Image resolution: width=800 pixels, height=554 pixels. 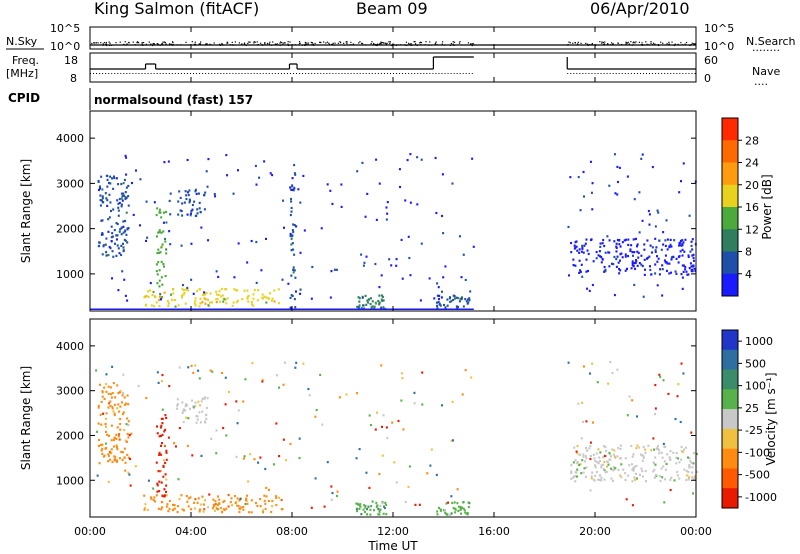 I want to click on x-tick-label: 04:00, so click(x=191, y=531).